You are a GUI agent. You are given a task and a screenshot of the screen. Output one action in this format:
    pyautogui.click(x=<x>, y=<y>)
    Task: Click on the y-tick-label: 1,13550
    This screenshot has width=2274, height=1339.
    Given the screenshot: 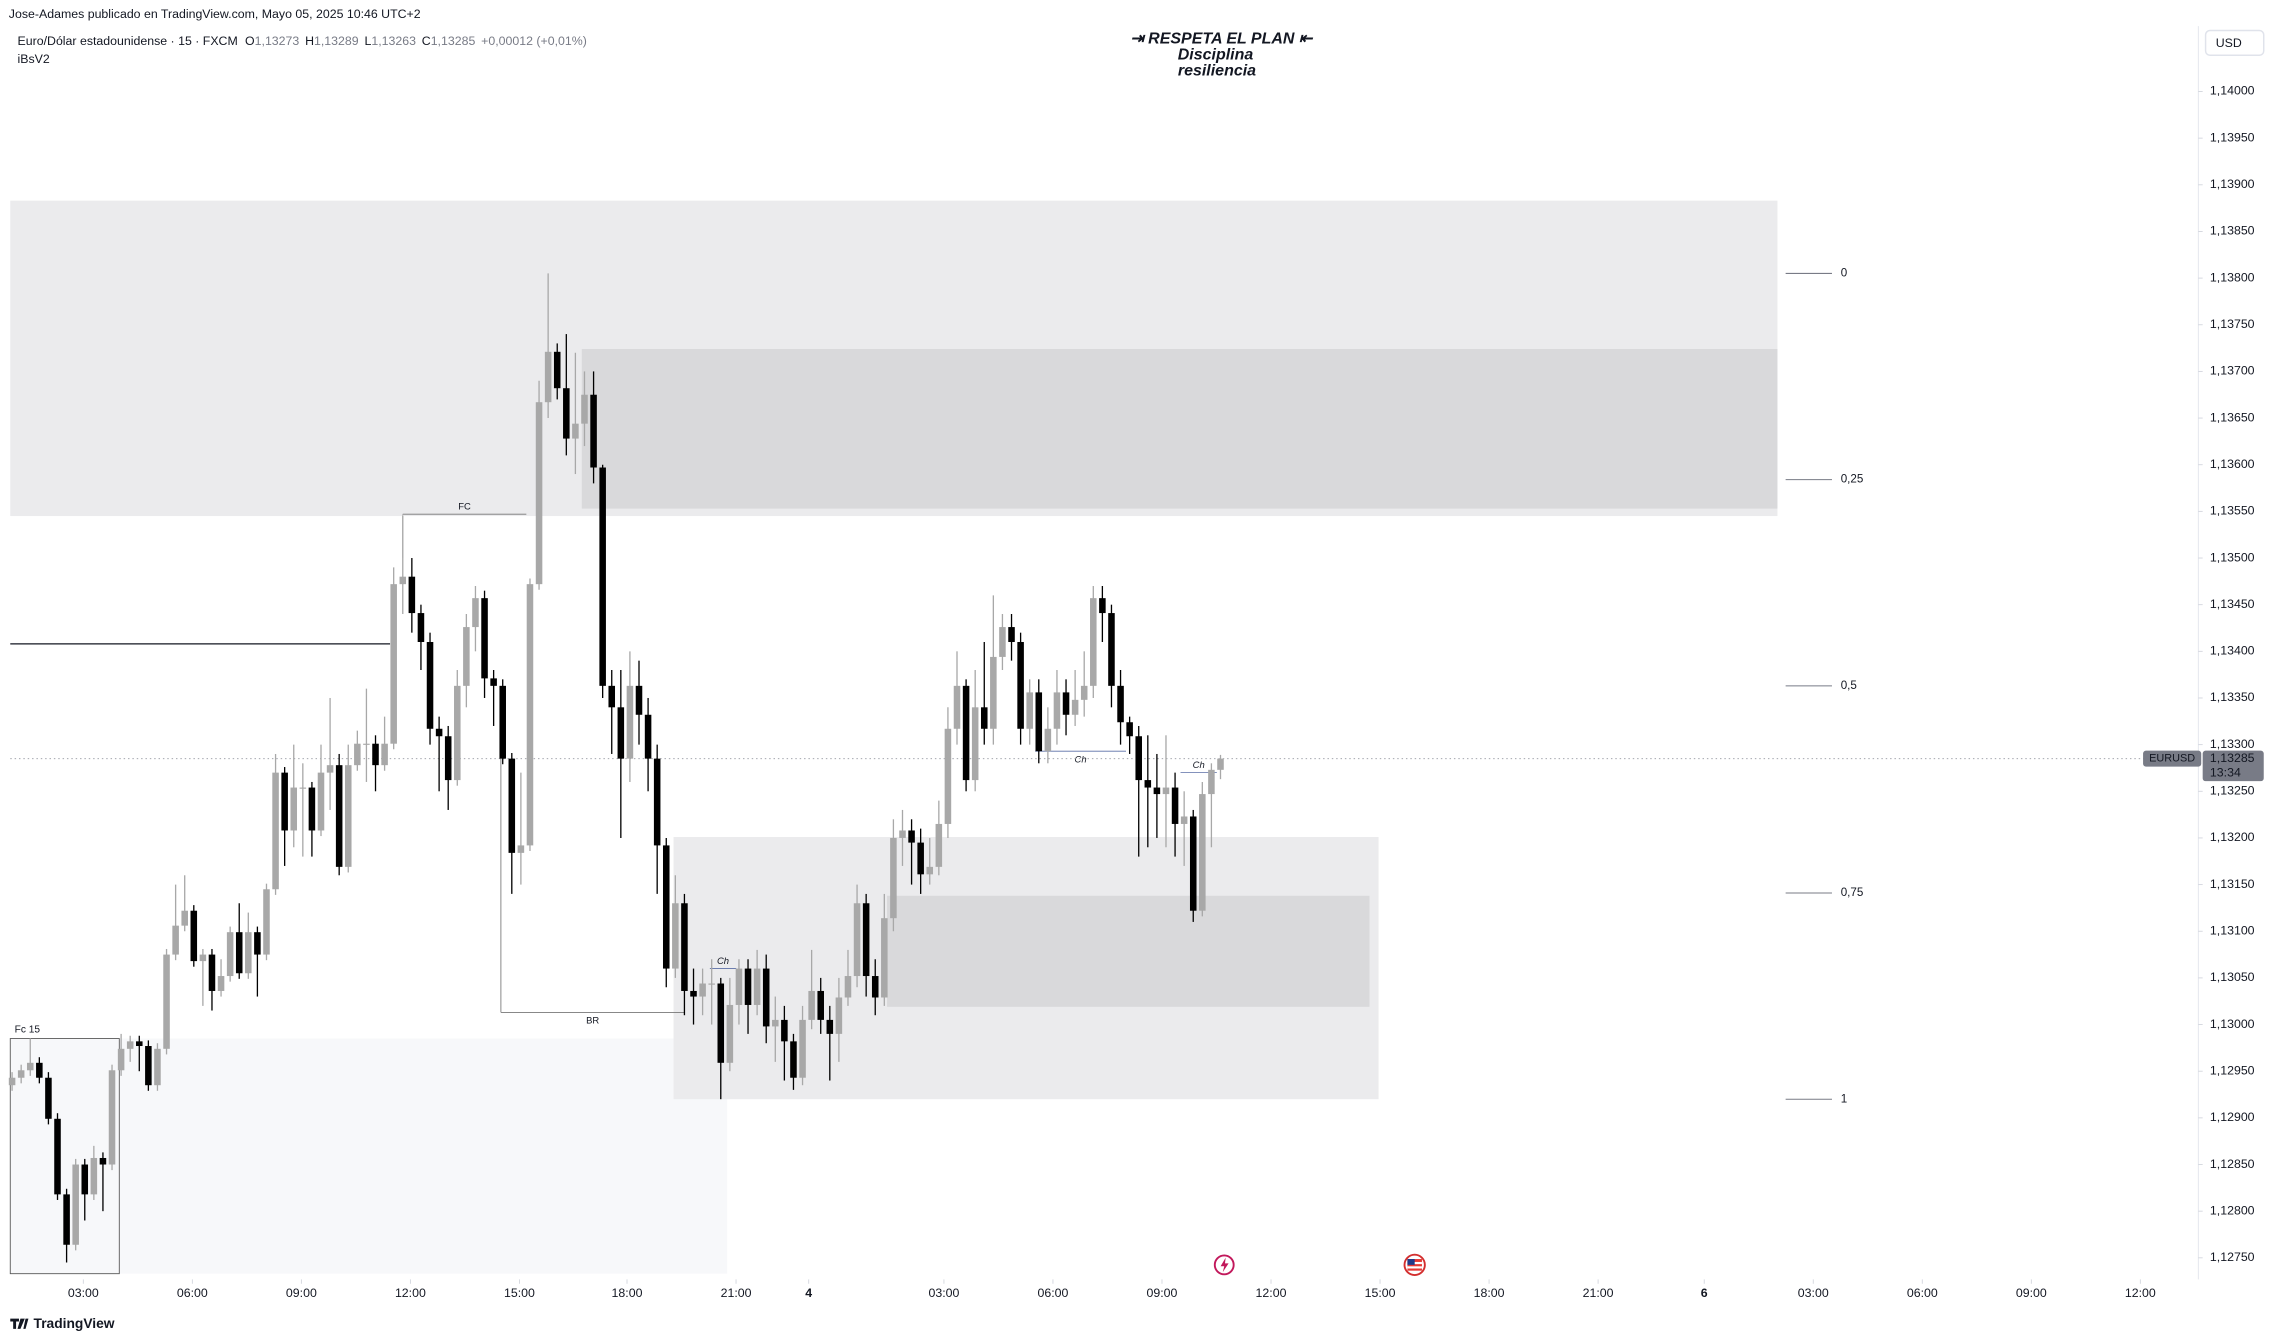 What is the action you would take?
    pyautogui.click(x=2232, y=511)
    